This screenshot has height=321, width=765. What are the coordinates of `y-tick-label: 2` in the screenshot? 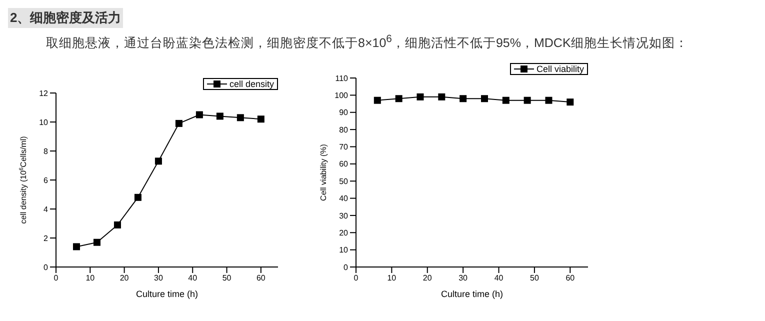 It's located at (46, 238).